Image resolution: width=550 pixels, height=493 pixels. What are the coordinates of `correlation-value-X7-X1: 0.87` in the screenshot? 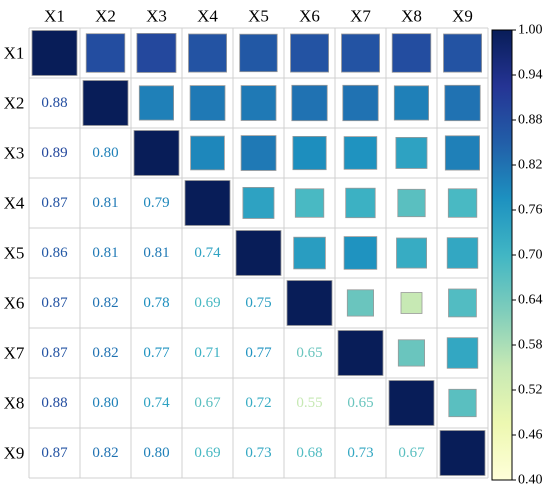 It's located at (54, 353).